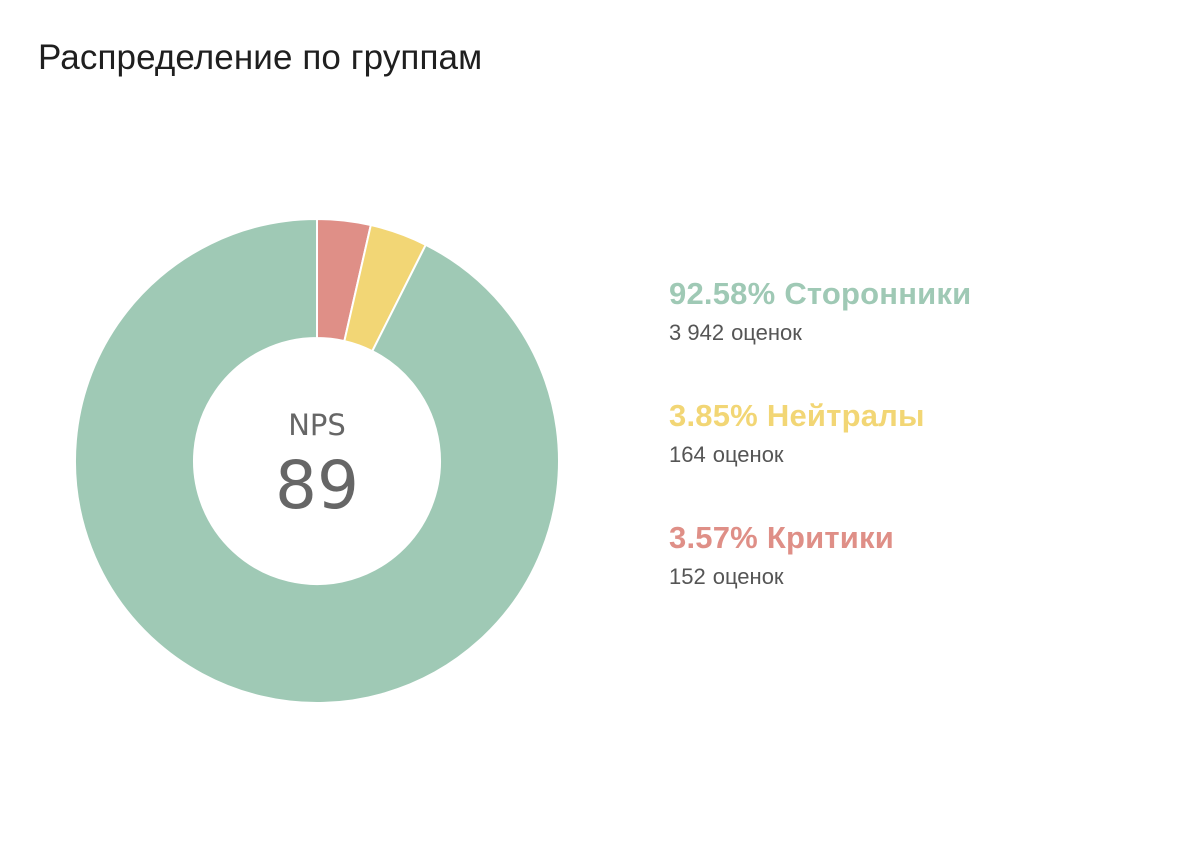  What do you see at coordinates (687, 576) in the screenshot?
I see `legend-count-value-detractors: 152` at bounding box center [687, 576].